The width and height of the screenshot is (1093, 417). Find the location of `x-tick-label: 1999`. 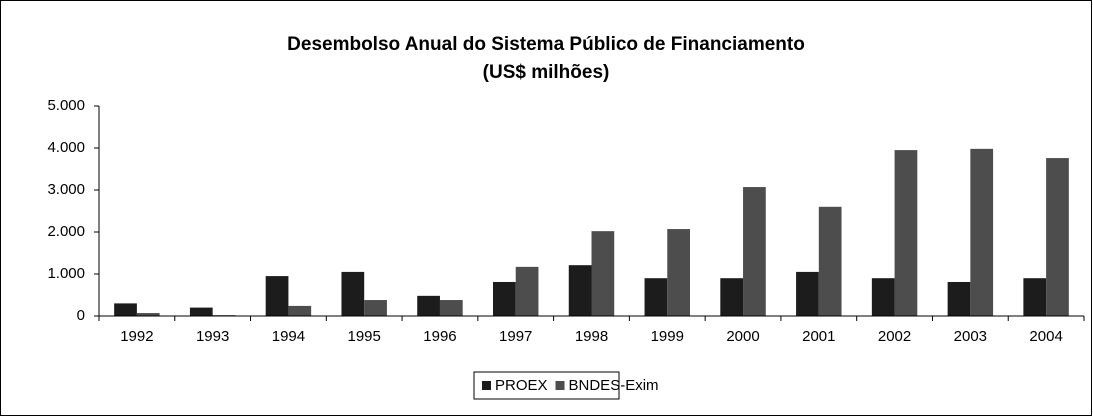

x-tick-label: 1999 is located at coordinates (667, 336).